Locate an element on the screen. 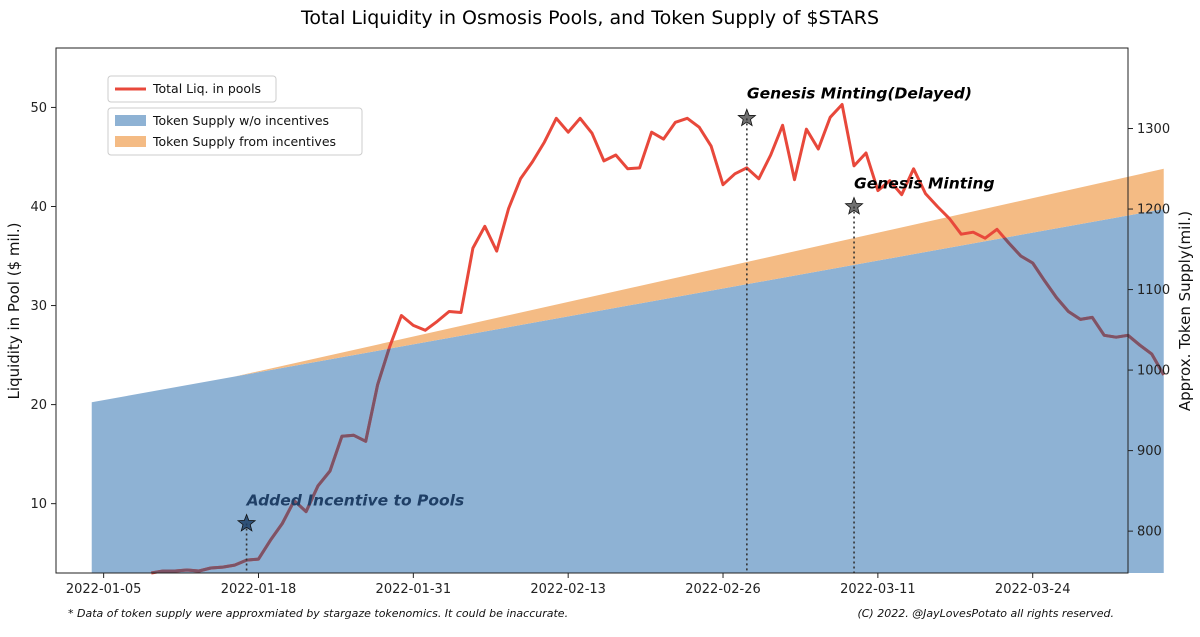  legend-supply-base-swatch is located at coordinates (130, 120).